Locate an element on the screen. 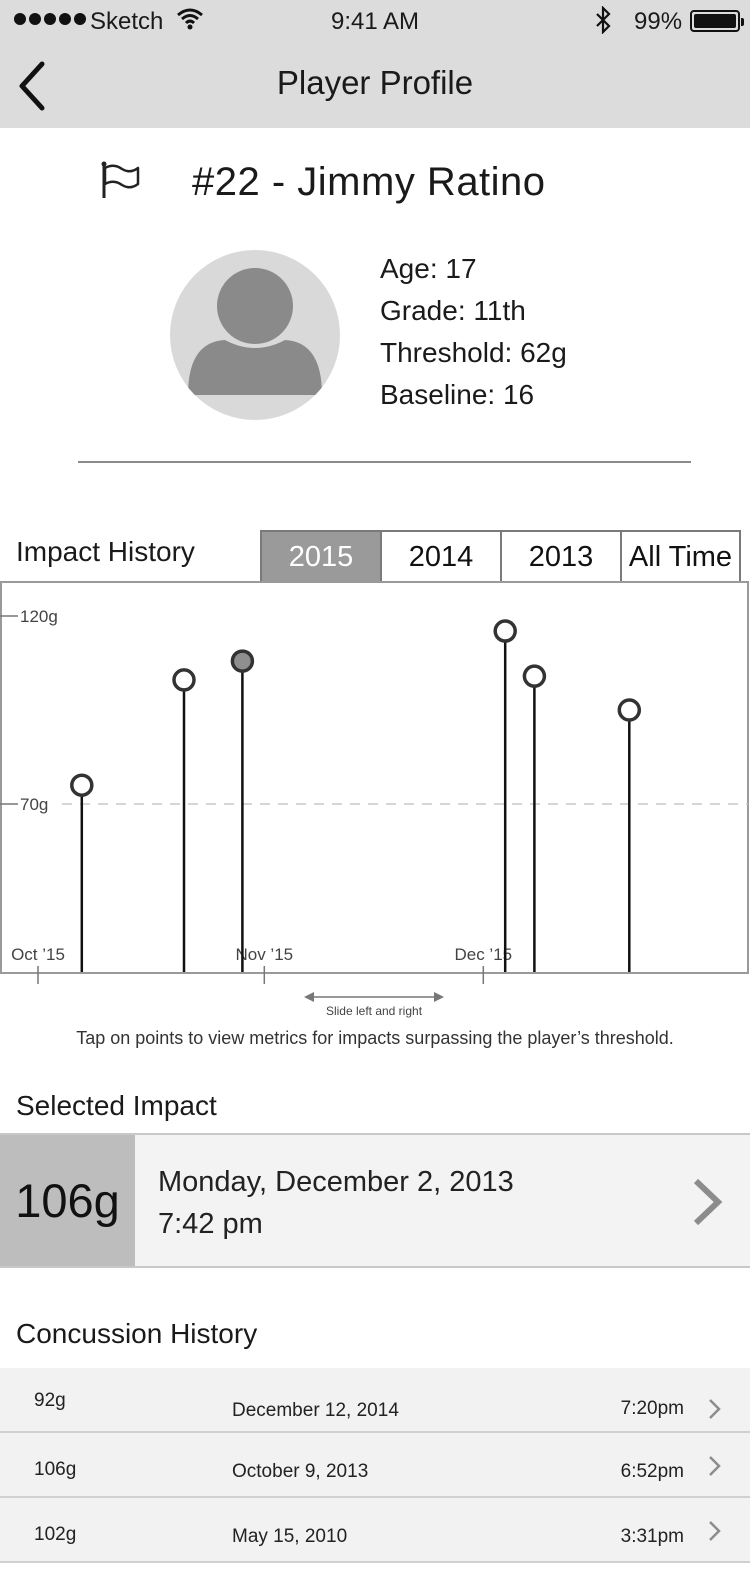  selected-impact-datetime: Monday, December 2, 2013 7:42 pm is located at coordinates (336, 1203).